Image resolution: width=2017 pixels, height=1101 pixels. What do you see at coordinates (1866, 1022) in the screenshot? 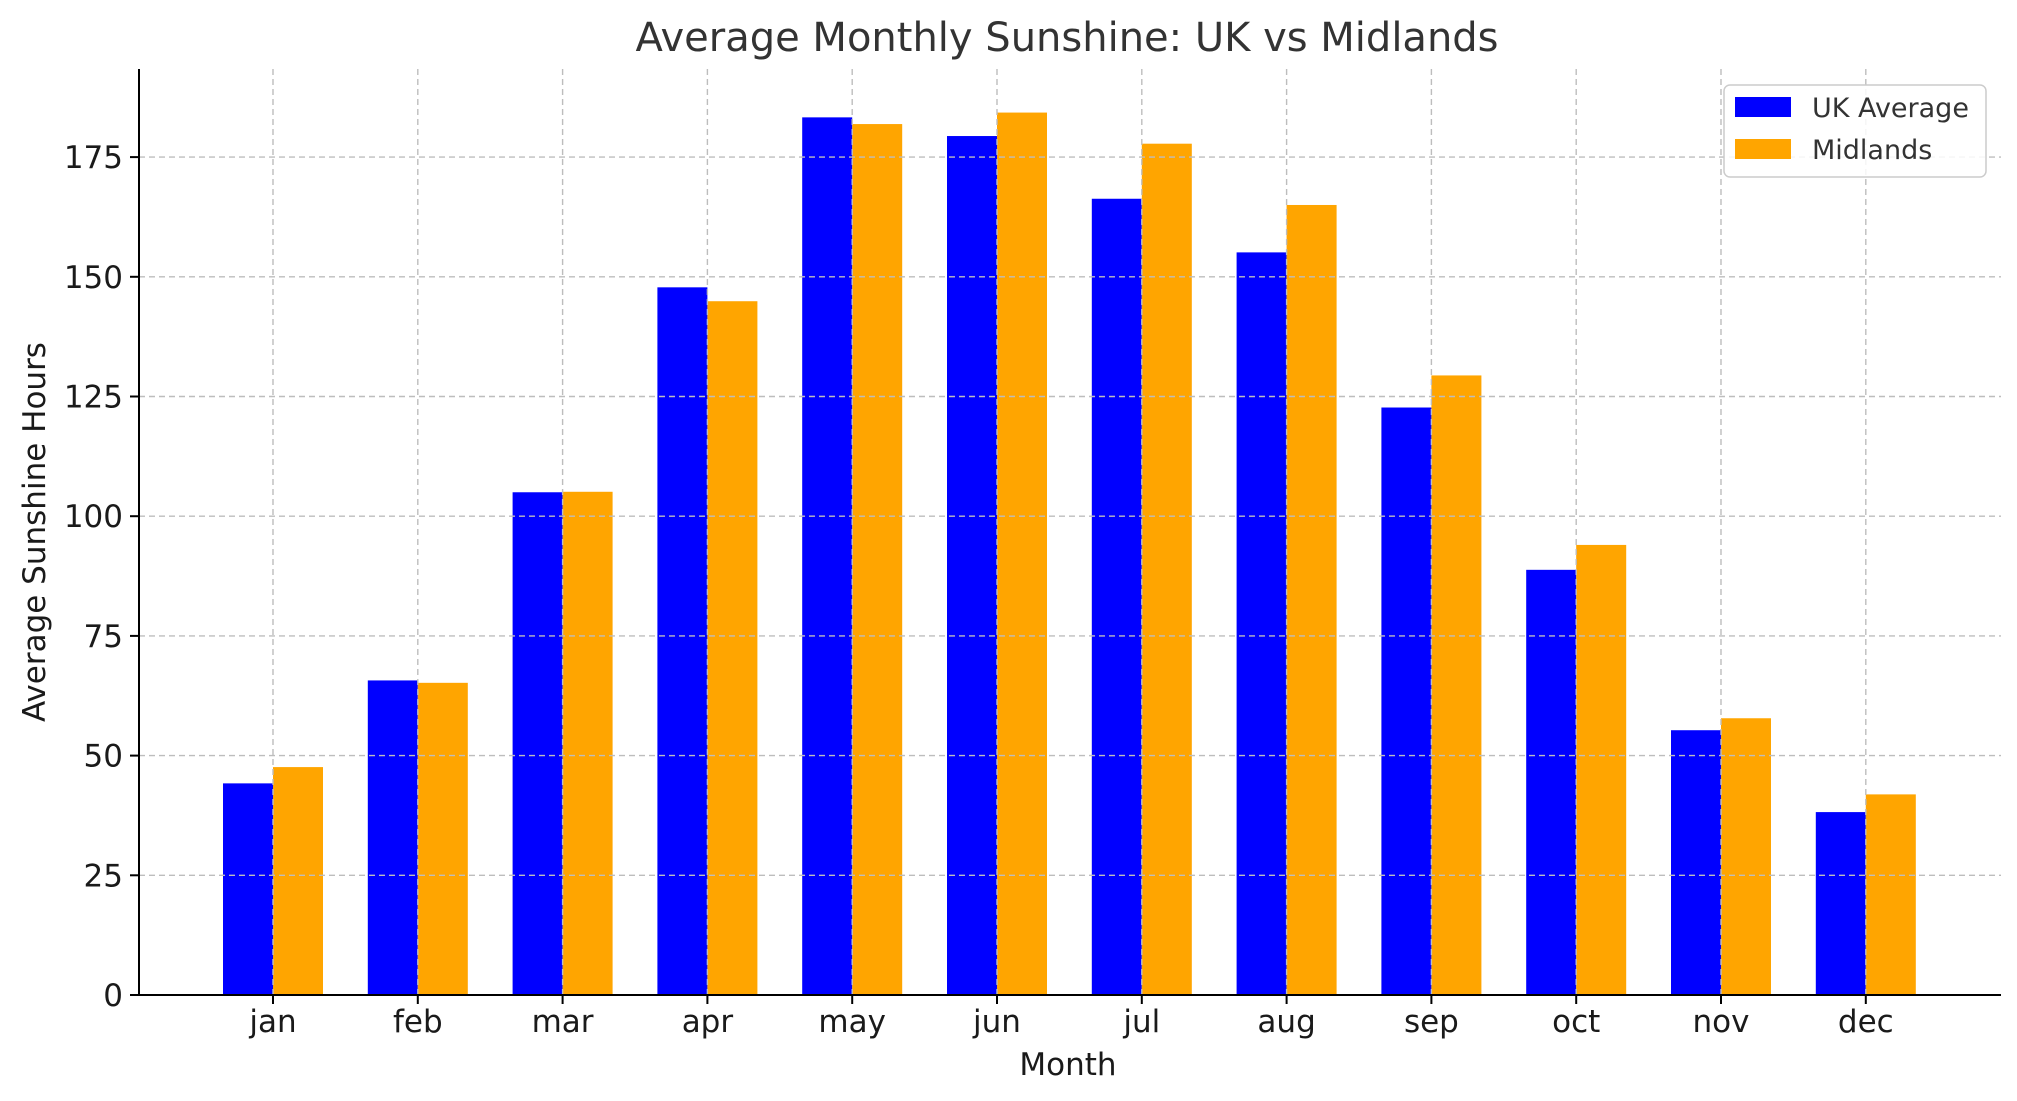
I see `x-tick-label-dec: dec` at bounding box center [1866, 1022].